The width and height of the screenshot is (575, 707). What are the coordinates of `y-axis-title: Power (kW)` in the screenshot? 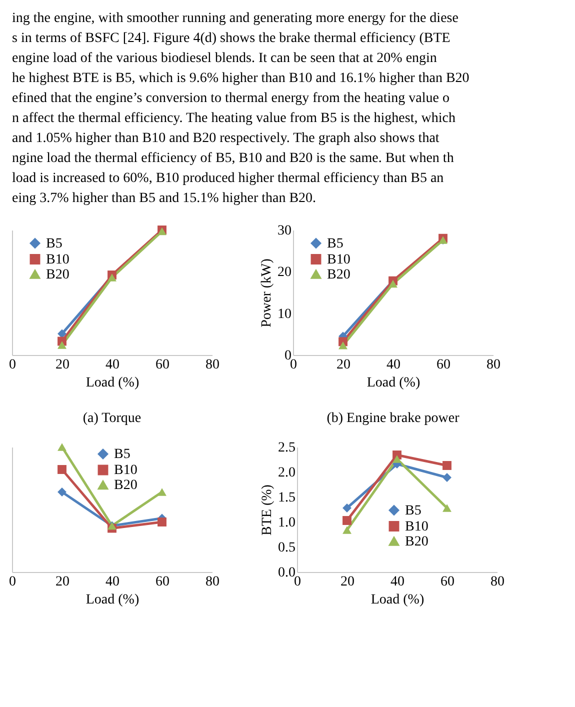 It's located at (267, 293).